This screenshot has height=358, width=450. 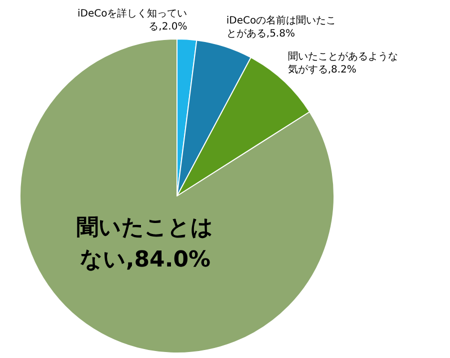 What do you see at coordinates (145, 243) in the screenshot?
I see `slice-label: 聞いたことはない,84.0%` at bounding box center [145, 243].